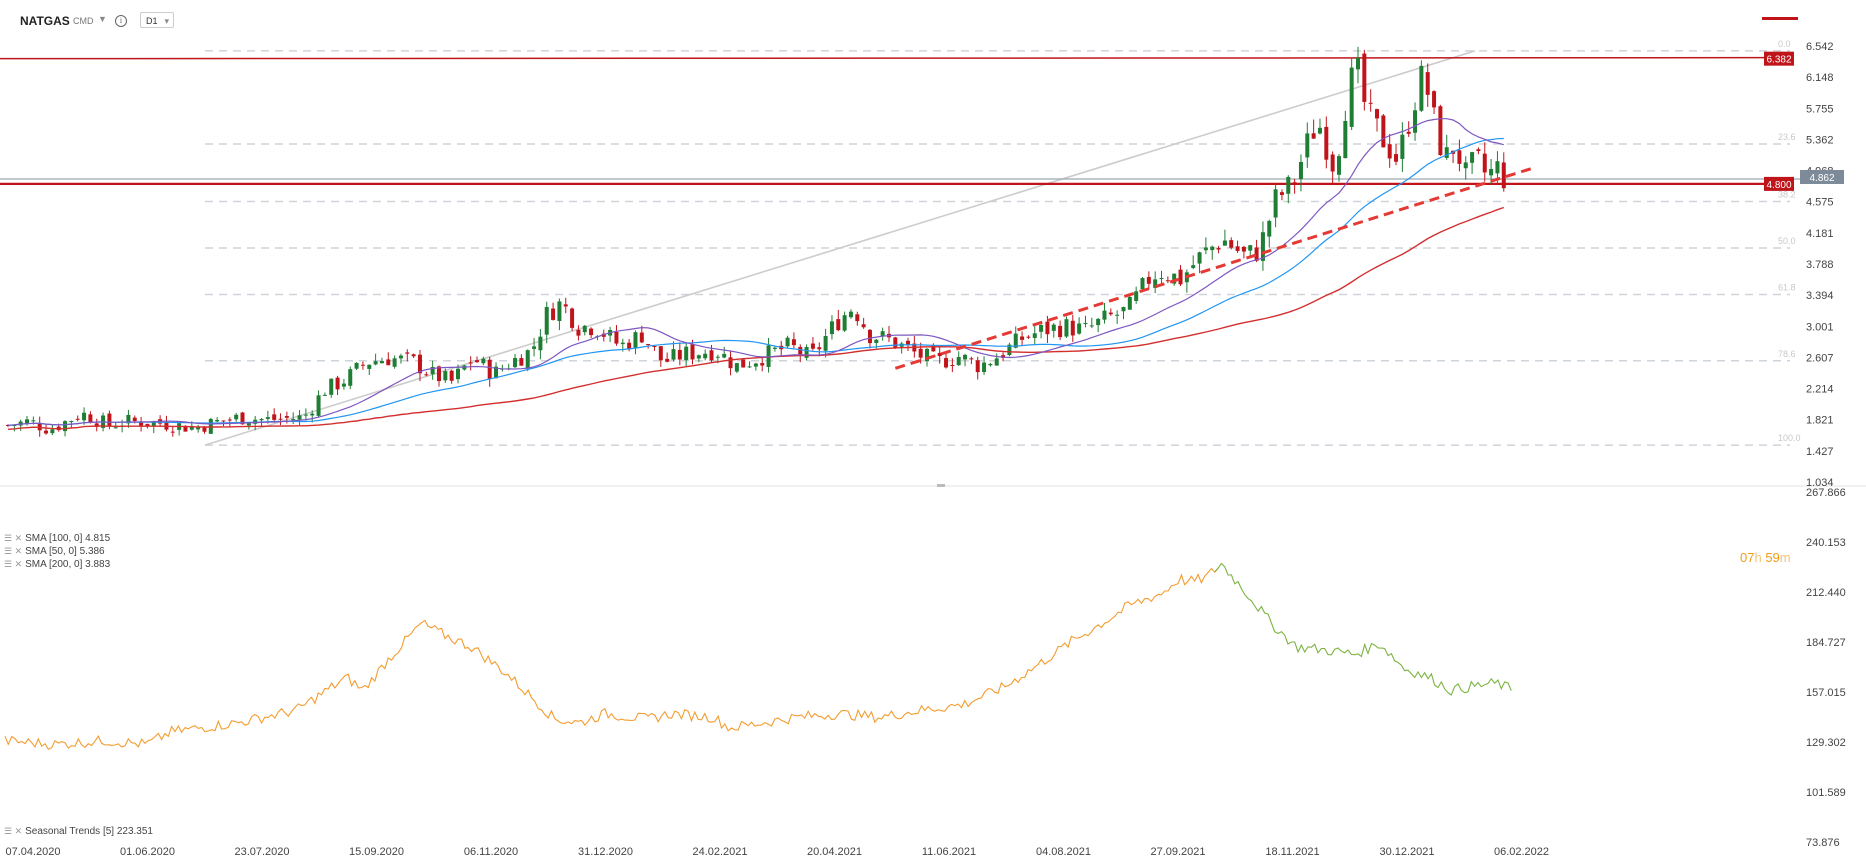  Describe the element at coordinates (1215, 267) in the screenshot. I see `trendline` at that location.